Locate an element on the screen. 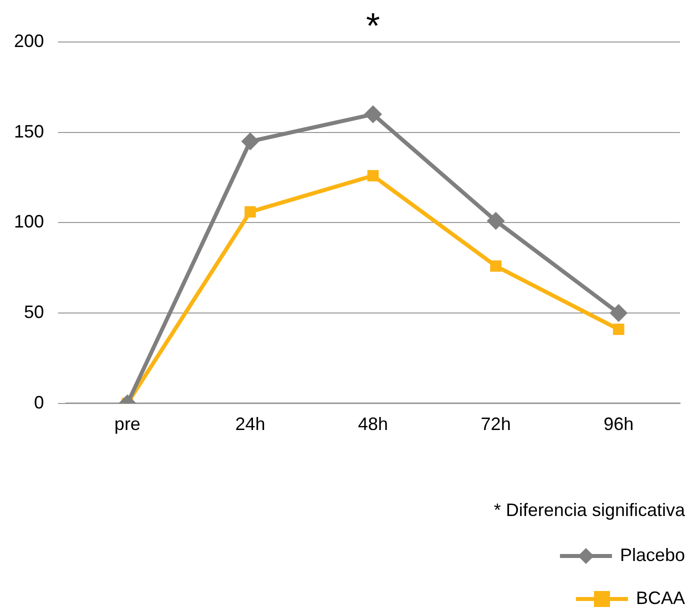  text: * Diferencia significativa is located at coordinates (590, 510).